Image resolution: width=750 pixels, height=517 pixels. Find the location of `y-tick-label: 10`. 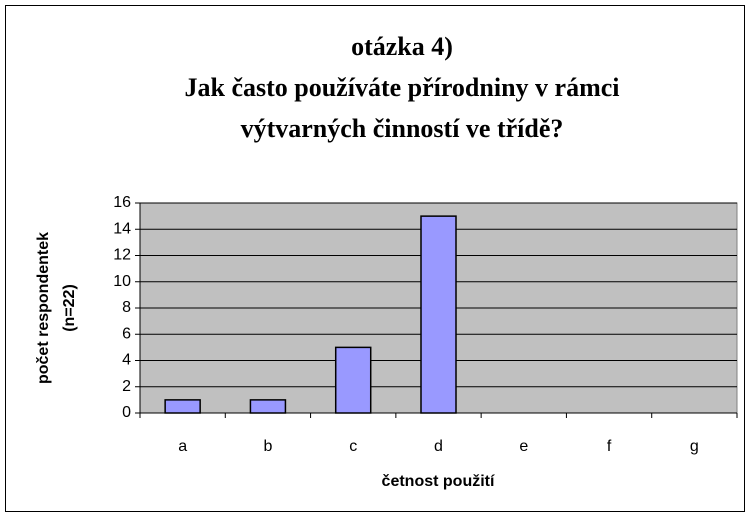

y-tick-label: 10 is located at coordinates (122, 281).